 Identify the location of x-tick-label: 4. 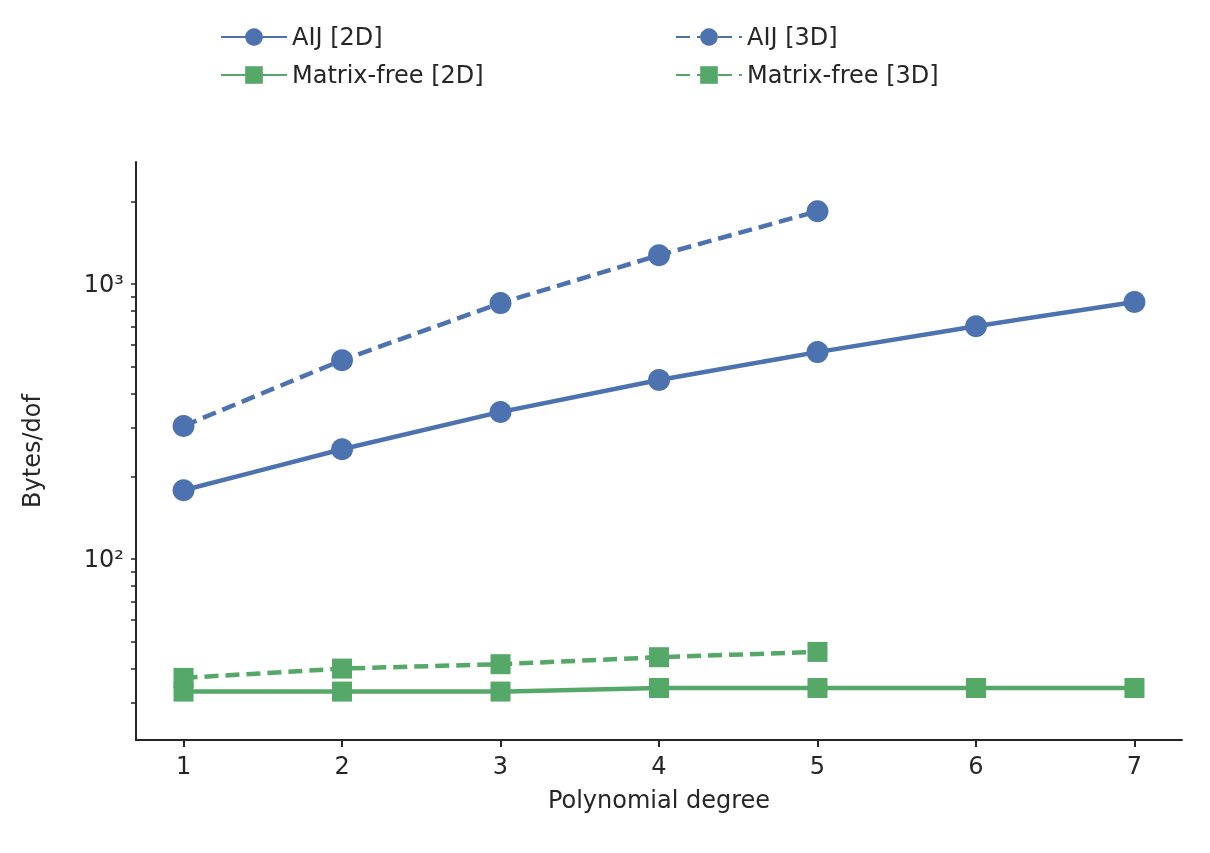
(659, 766).